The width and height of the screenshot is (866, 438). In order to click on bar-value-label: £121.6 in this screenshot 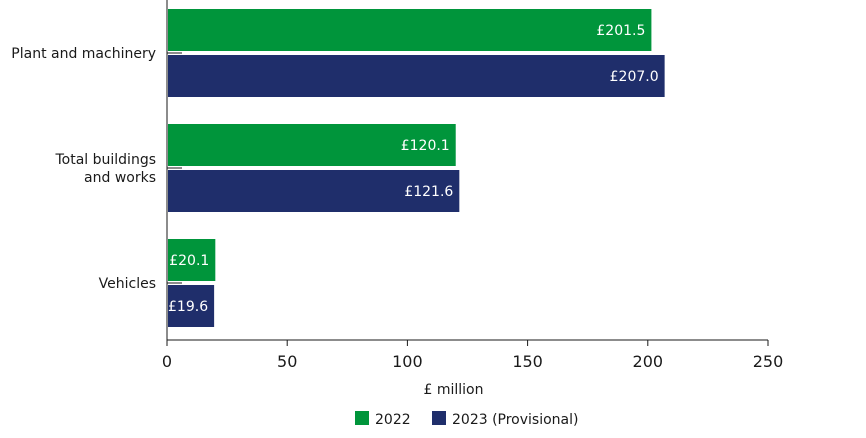, I will do `click(428, 192)`.